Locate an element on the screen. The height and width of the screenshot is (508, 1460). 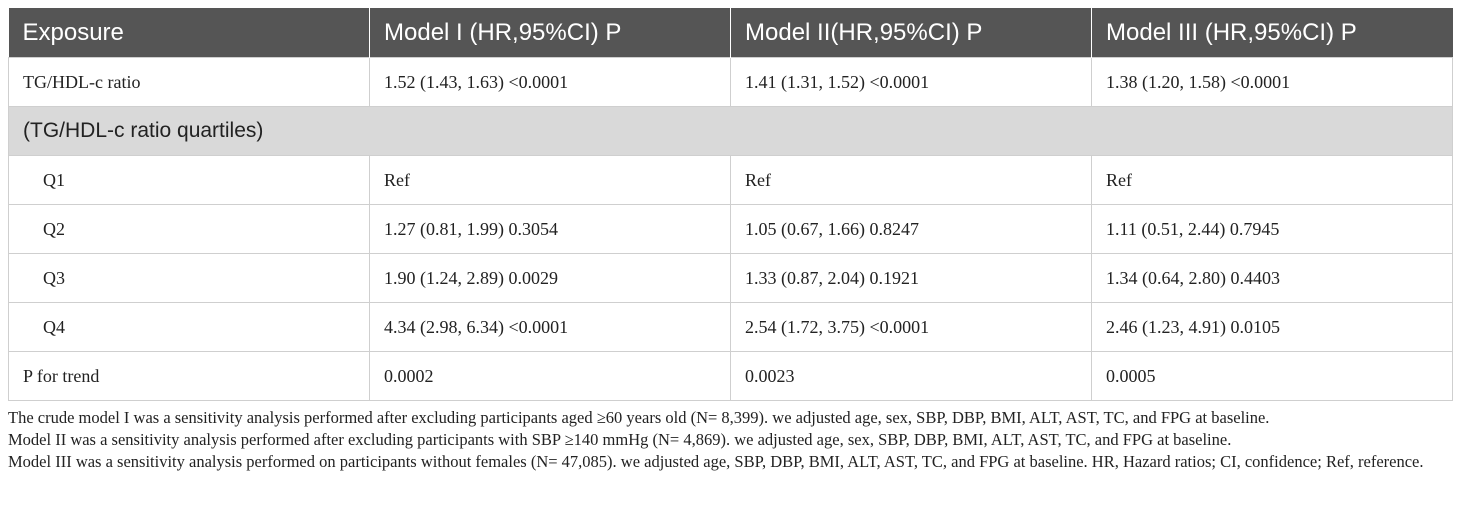
cell-model-1: 1.52 (1.43, 1.63) <0.0001 is located at coordinates (550, 82).